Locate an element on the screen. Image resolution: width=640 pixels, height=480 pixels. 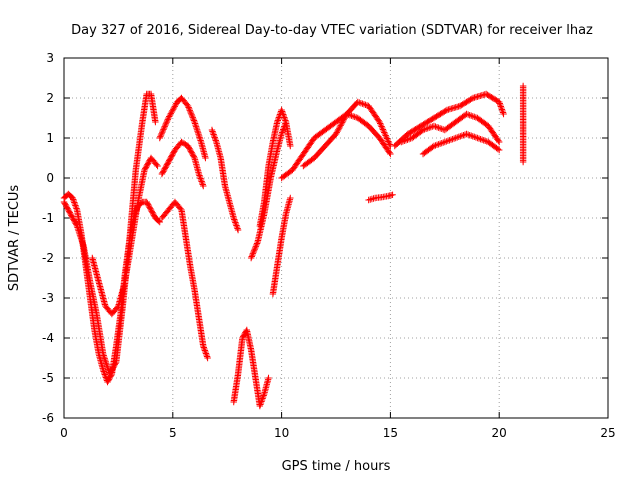
series-sat-track-n is located at coordinates (380, 197).